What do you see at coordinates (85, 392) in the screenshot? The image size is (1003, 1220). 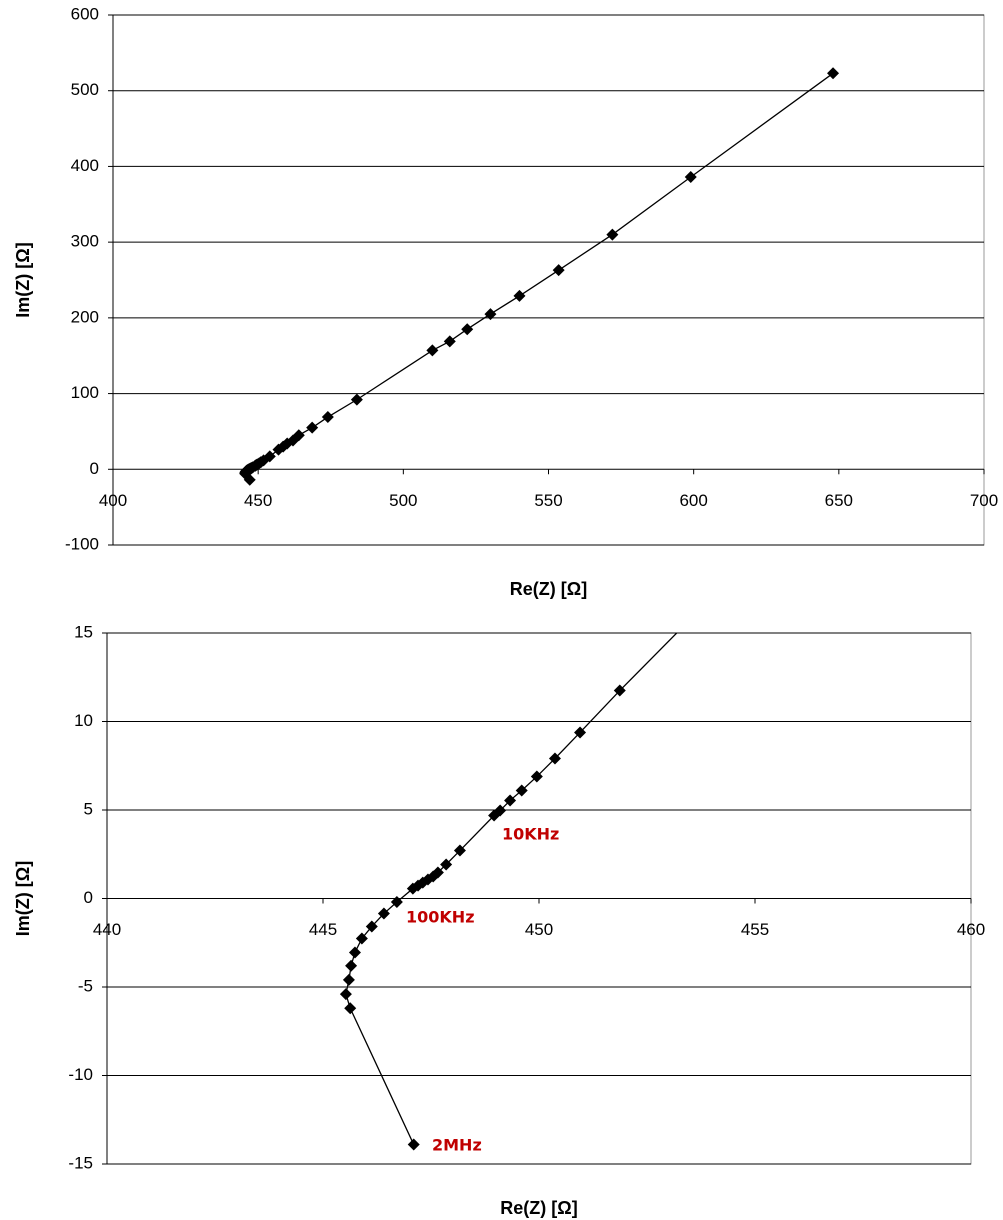 I see `y-tick-label: 100` at bounding box center [85, 392].